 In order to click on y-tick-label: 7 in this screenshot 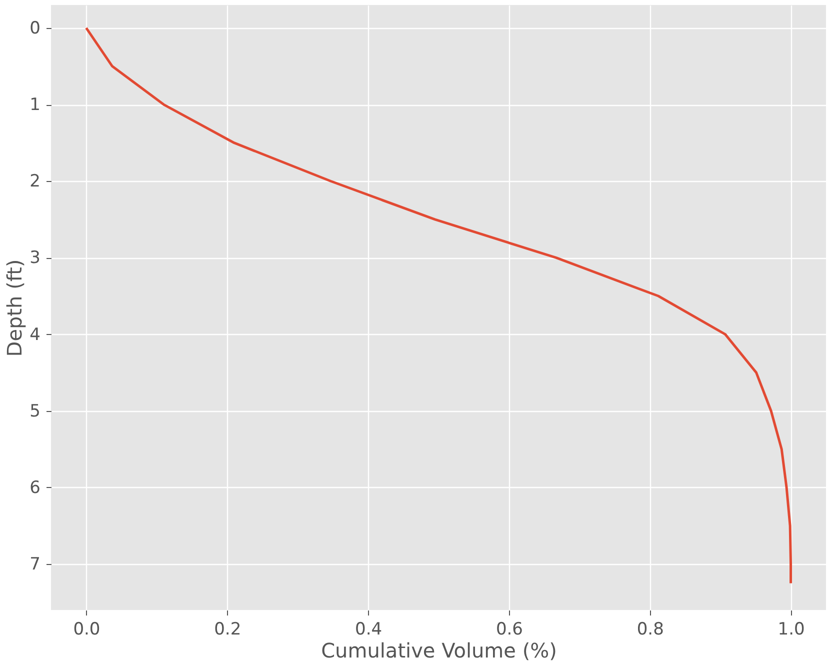, I will do `click(35, 564)`.